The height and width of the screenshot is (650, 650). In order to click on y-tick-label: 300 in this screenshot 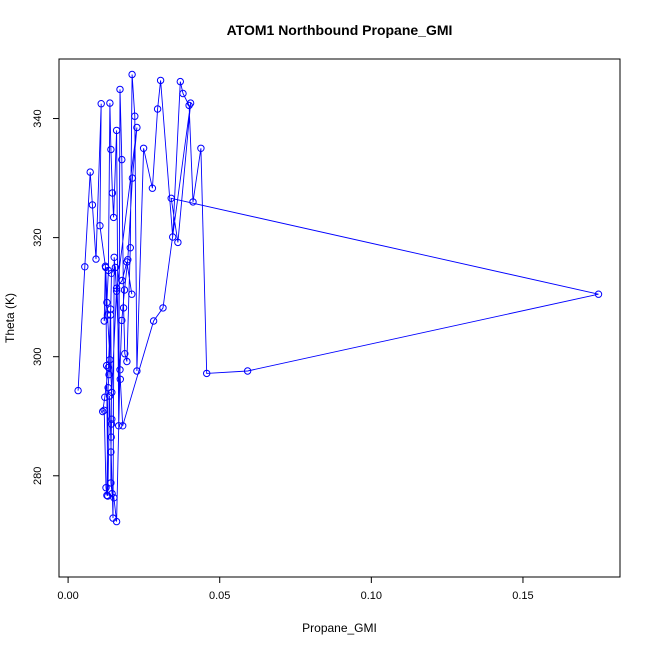, I will do `click(38, 357)`.